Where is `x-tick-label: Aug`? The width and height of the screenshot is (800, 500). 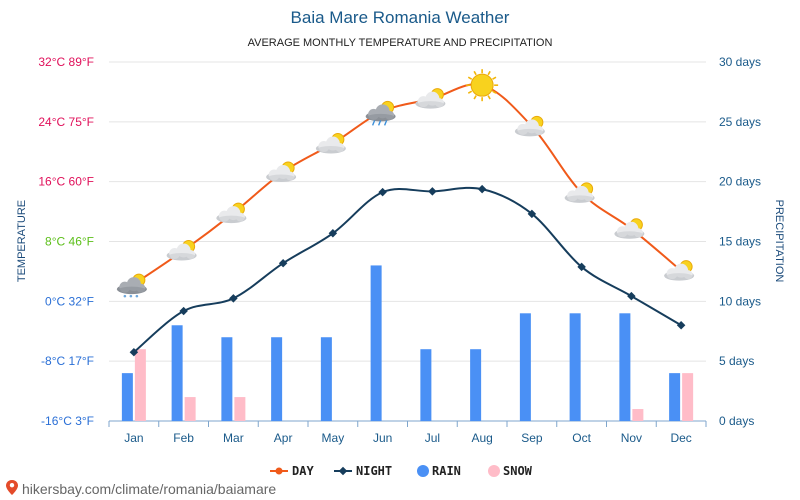
x-tick-label: Aug is located at coordinates (481, 438).